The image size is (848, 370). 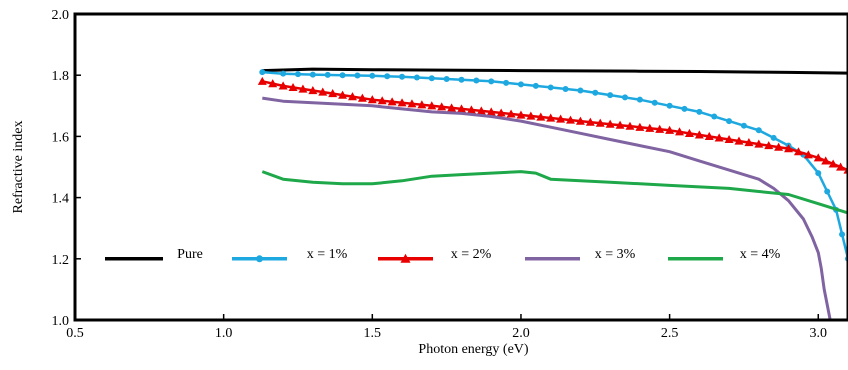 What do you see at coordinates (61, 199) in the screenshot?
I see `y-tick-label: 1.4` at bounding box center [61, 199].